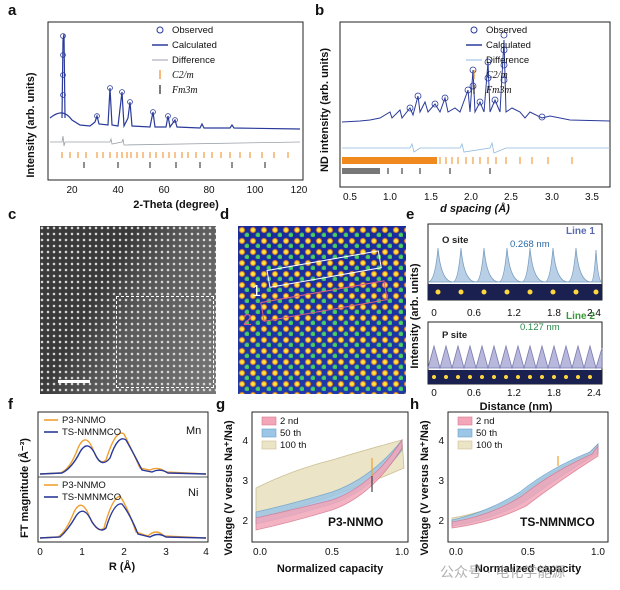 The height and width of the screenshot is (590, 620). What do you see at coordinates (293, 445) in the screenshot?
I see `panel-g-legend-100th: 100 th` at bounding box center [293, 445].